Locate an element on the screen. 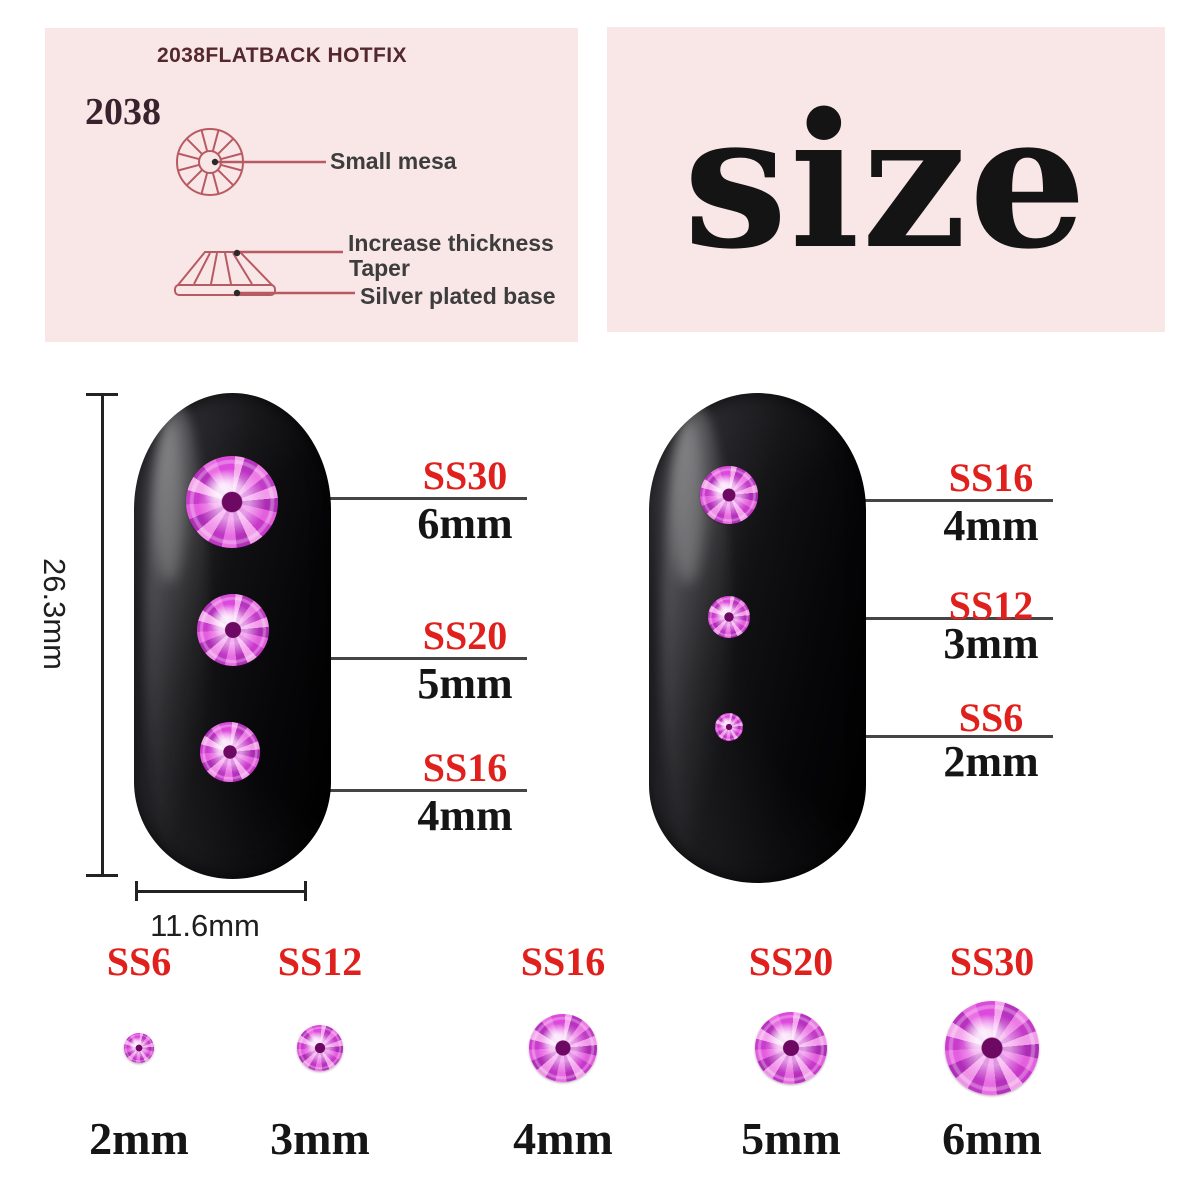 This screenshot has height=1188, width=1188. size-title: size is located at coordinates (886, 180).